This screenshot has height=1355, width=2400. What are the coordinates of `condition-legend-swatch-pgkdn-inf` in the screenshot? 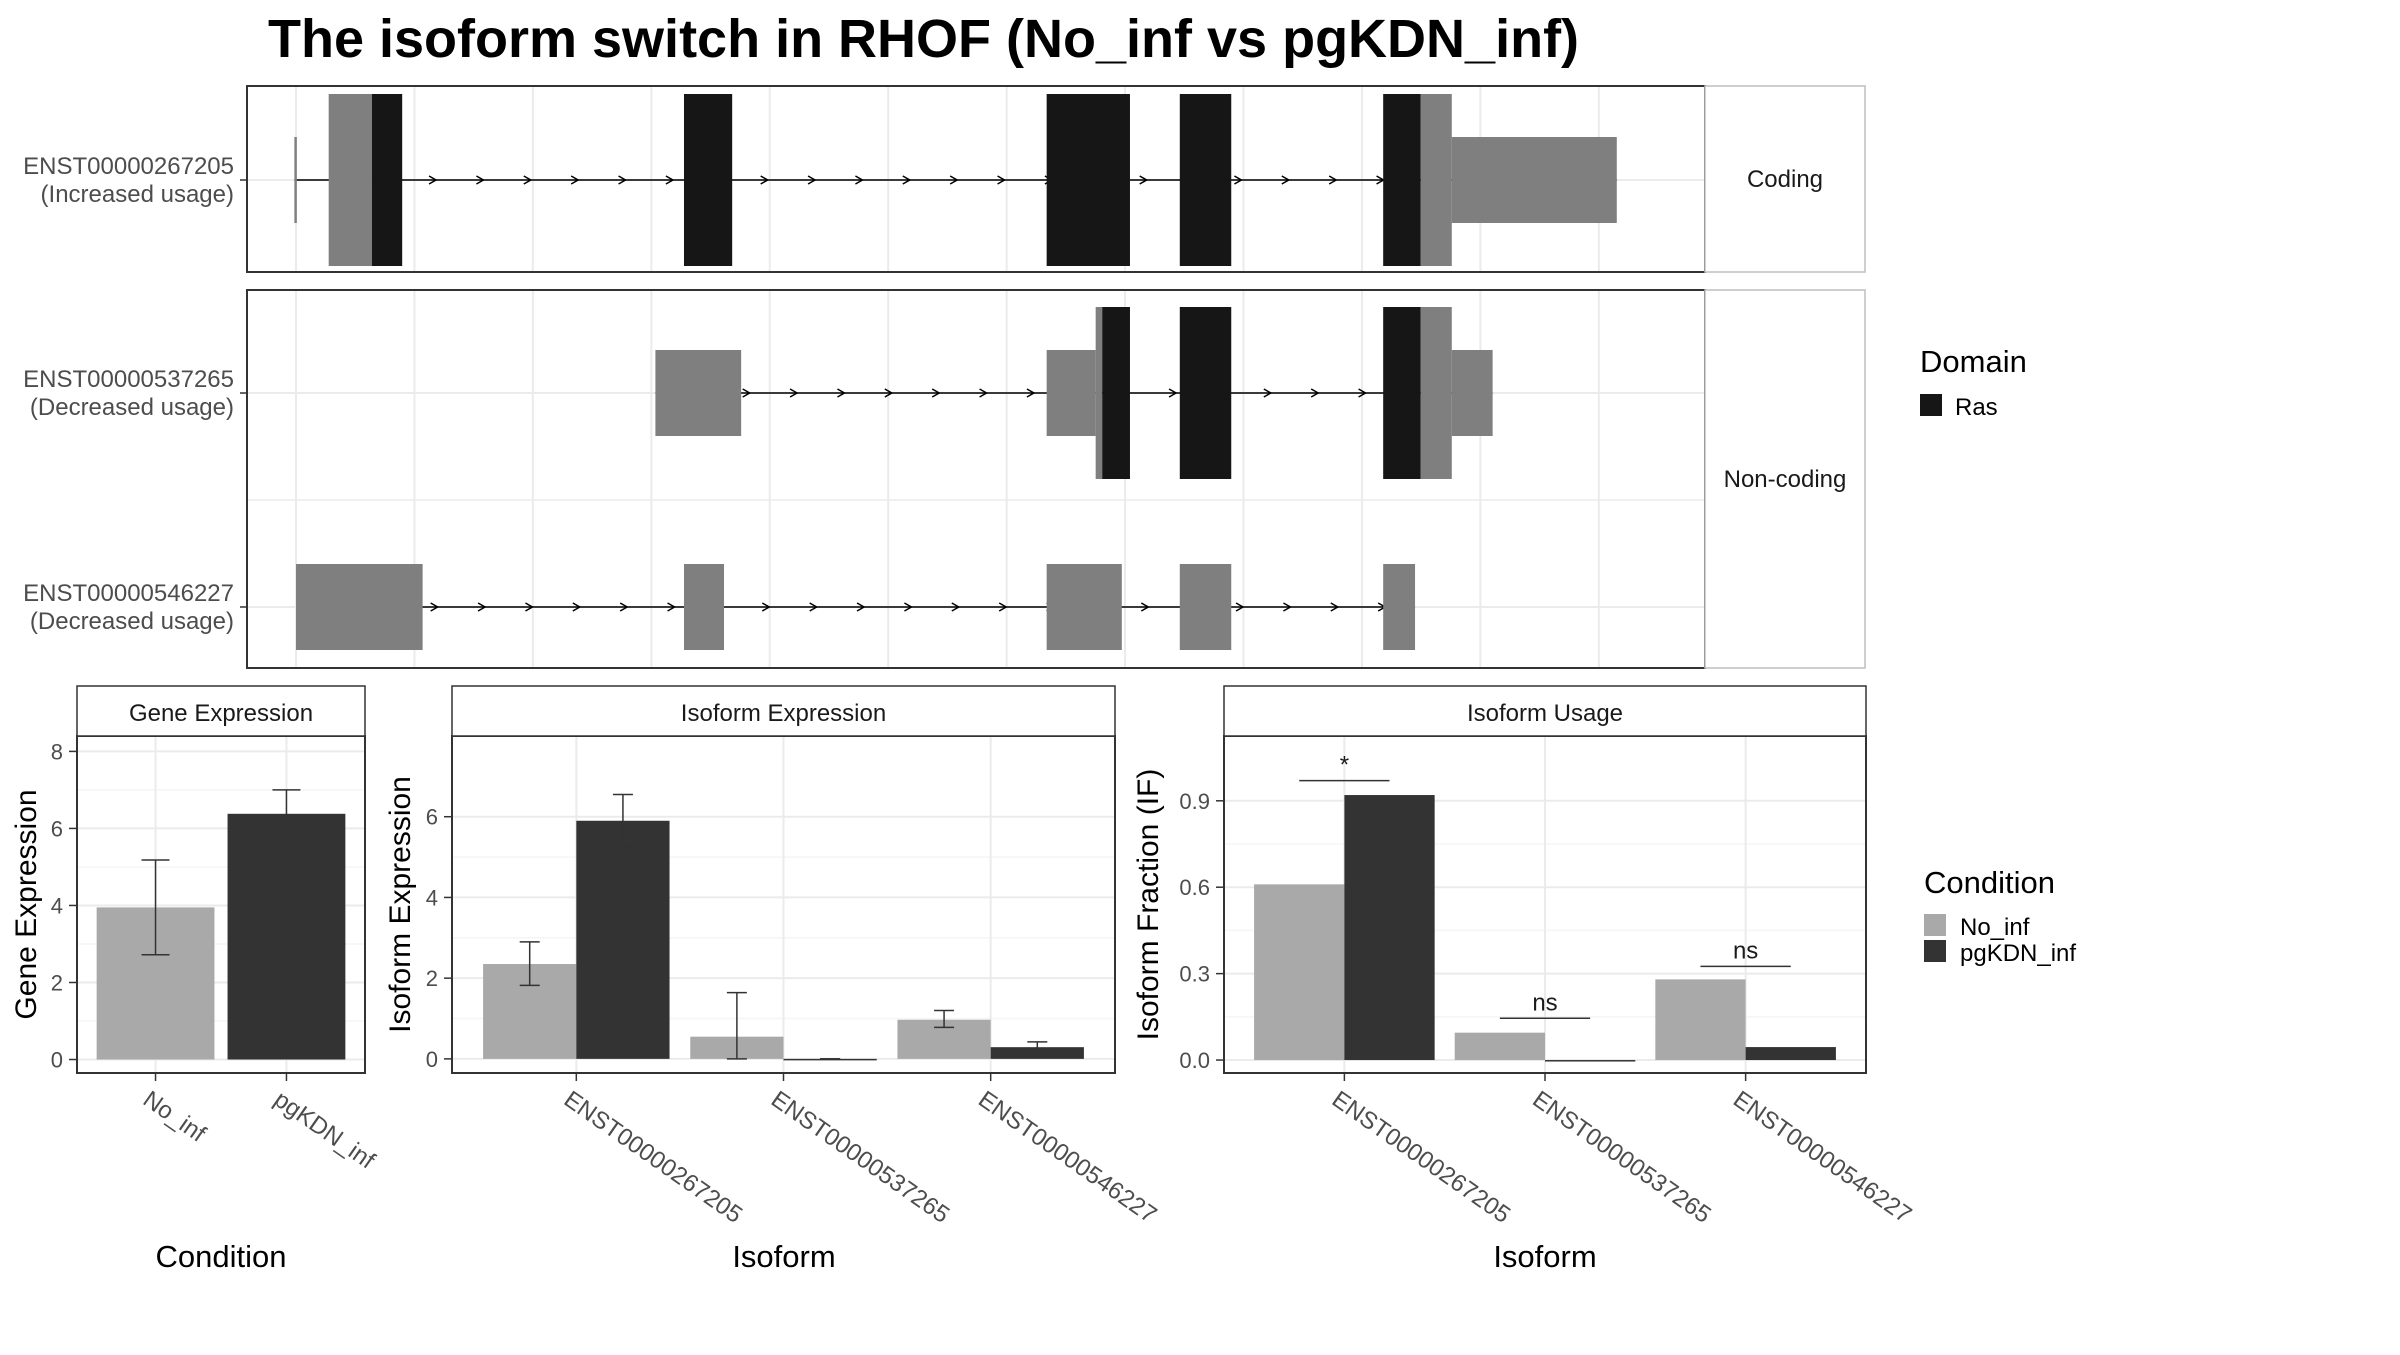 It's located at (1935, 951).